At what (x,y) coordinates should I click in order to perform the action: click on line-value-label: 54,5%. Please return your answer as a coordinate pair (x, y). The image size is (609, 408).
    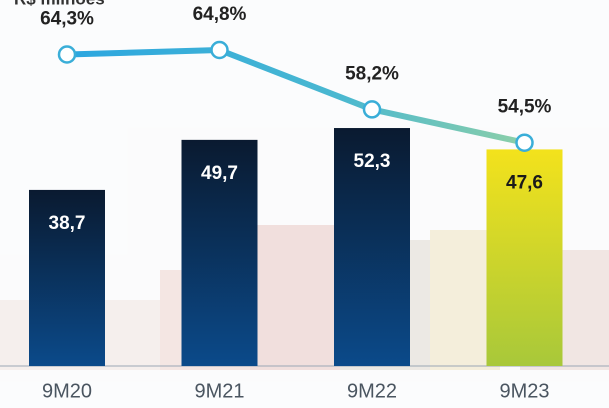
    Looking at the image, I should click on (525, 107).